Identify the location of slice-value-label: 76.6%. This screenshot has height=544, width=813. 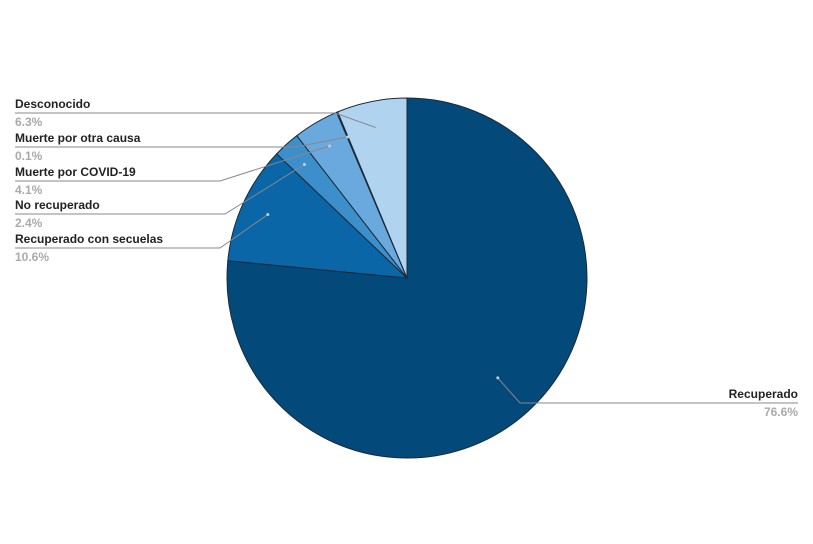
(781, 412).